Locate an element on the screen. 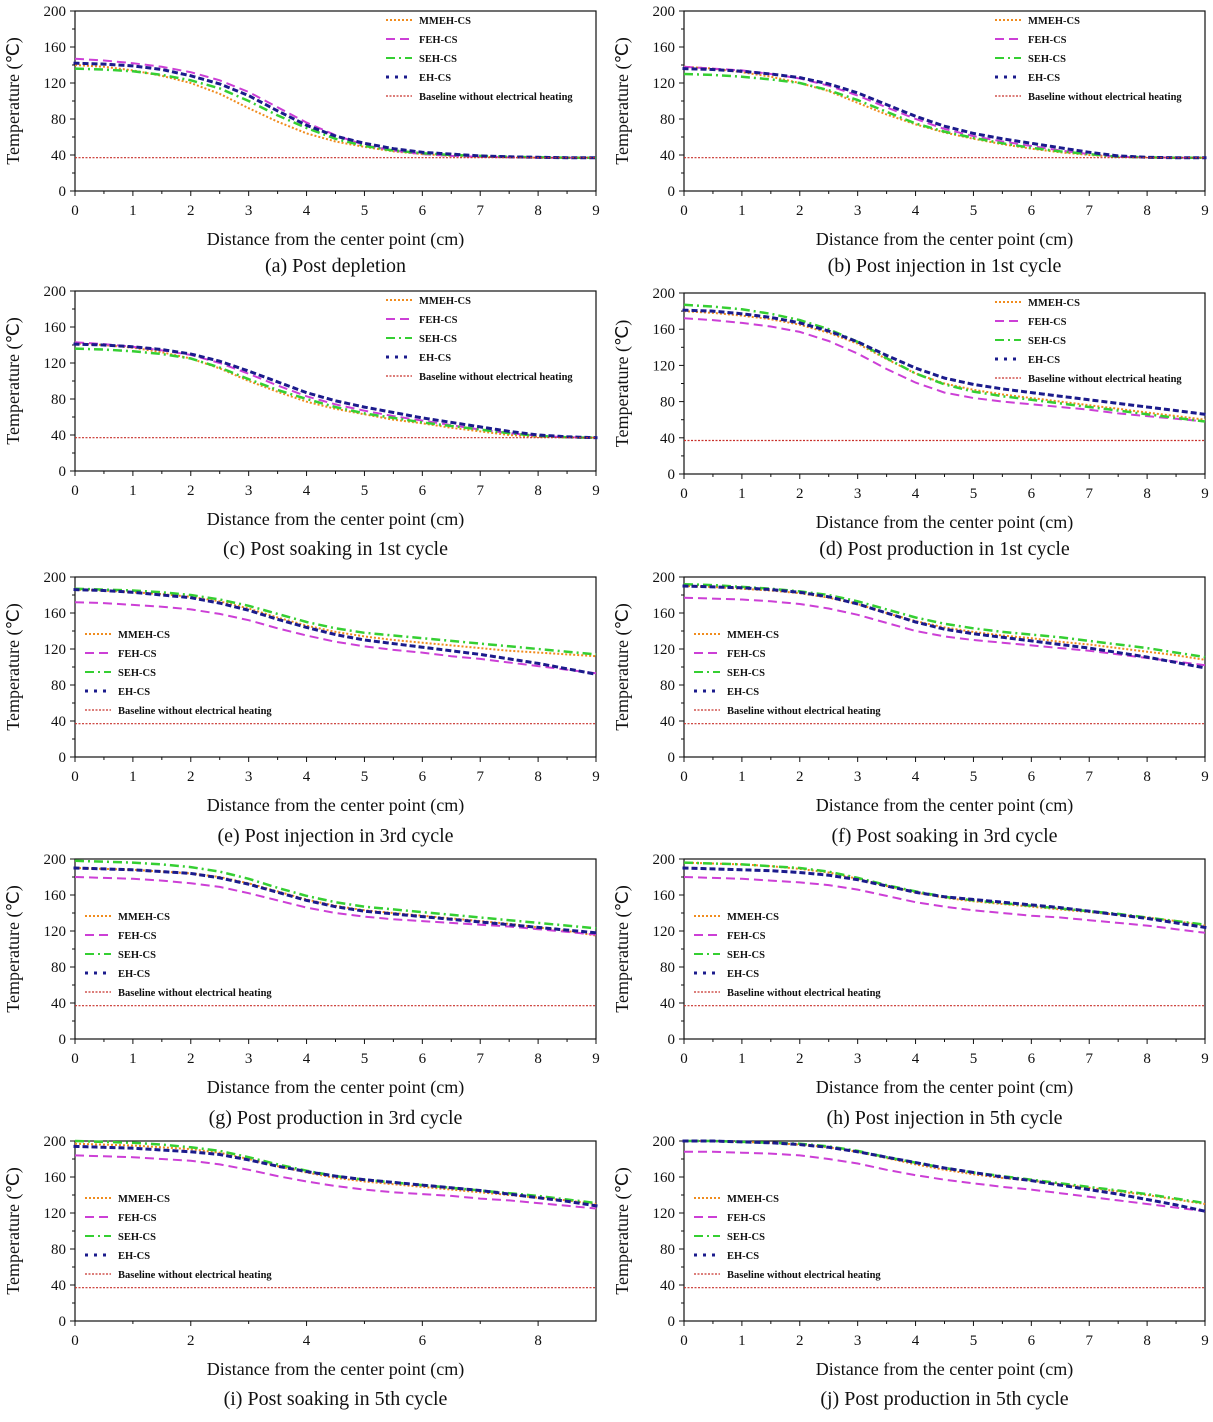 This screenshot has width=1213, height=1422. series-line-feh-cs is located at coordinates (335, 1182).